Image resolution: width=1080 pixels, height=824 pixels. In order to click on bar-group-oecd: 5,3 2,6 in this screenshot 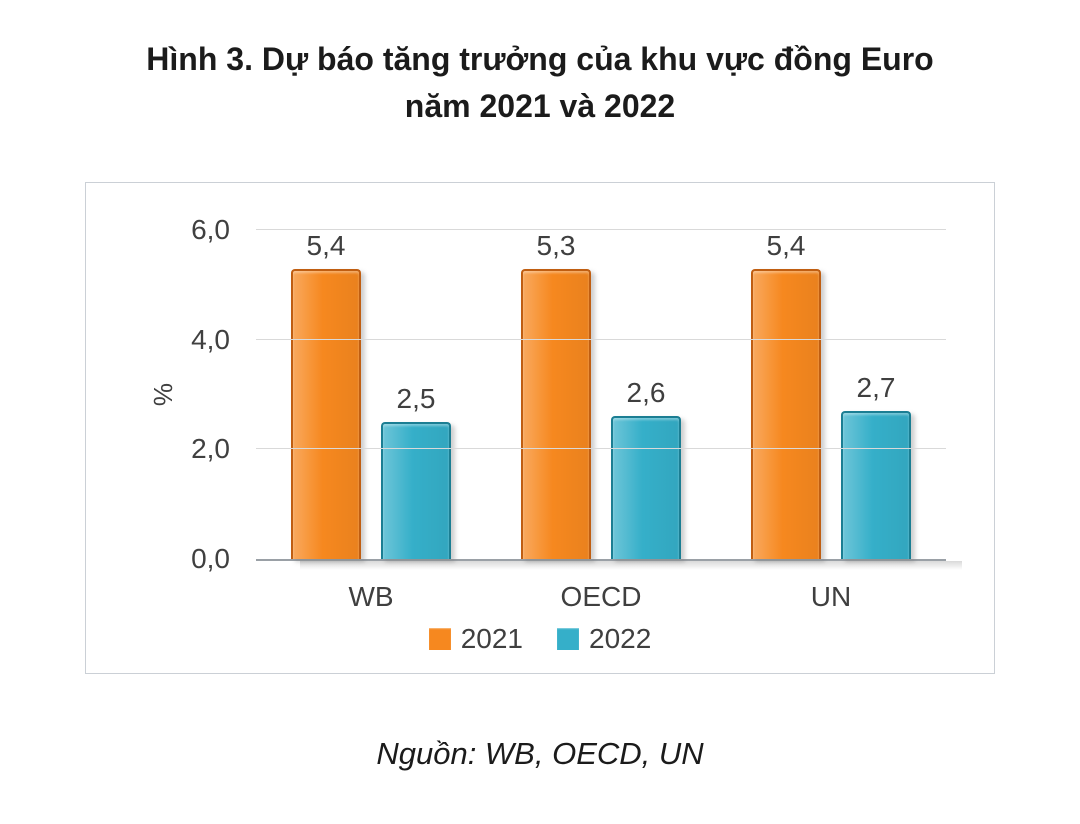, I will do `click(601, 394)`.